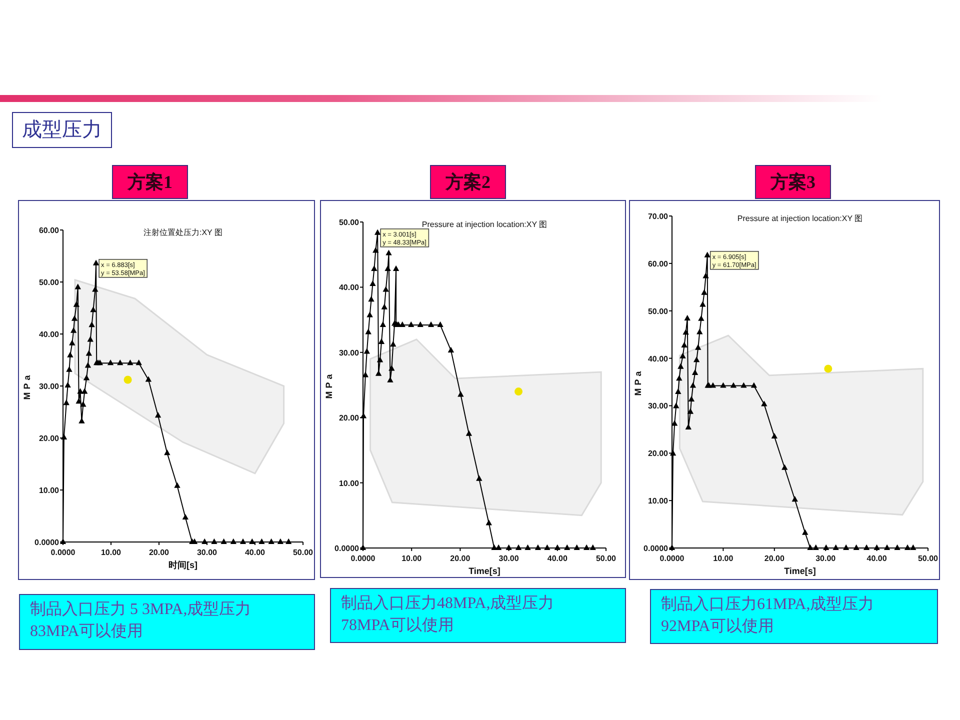 This screenshot has width=960, height=720. Describe the element at coordinates (47, 542) in the screenshot. I see `y-tick-label: 0.0000` at that location.